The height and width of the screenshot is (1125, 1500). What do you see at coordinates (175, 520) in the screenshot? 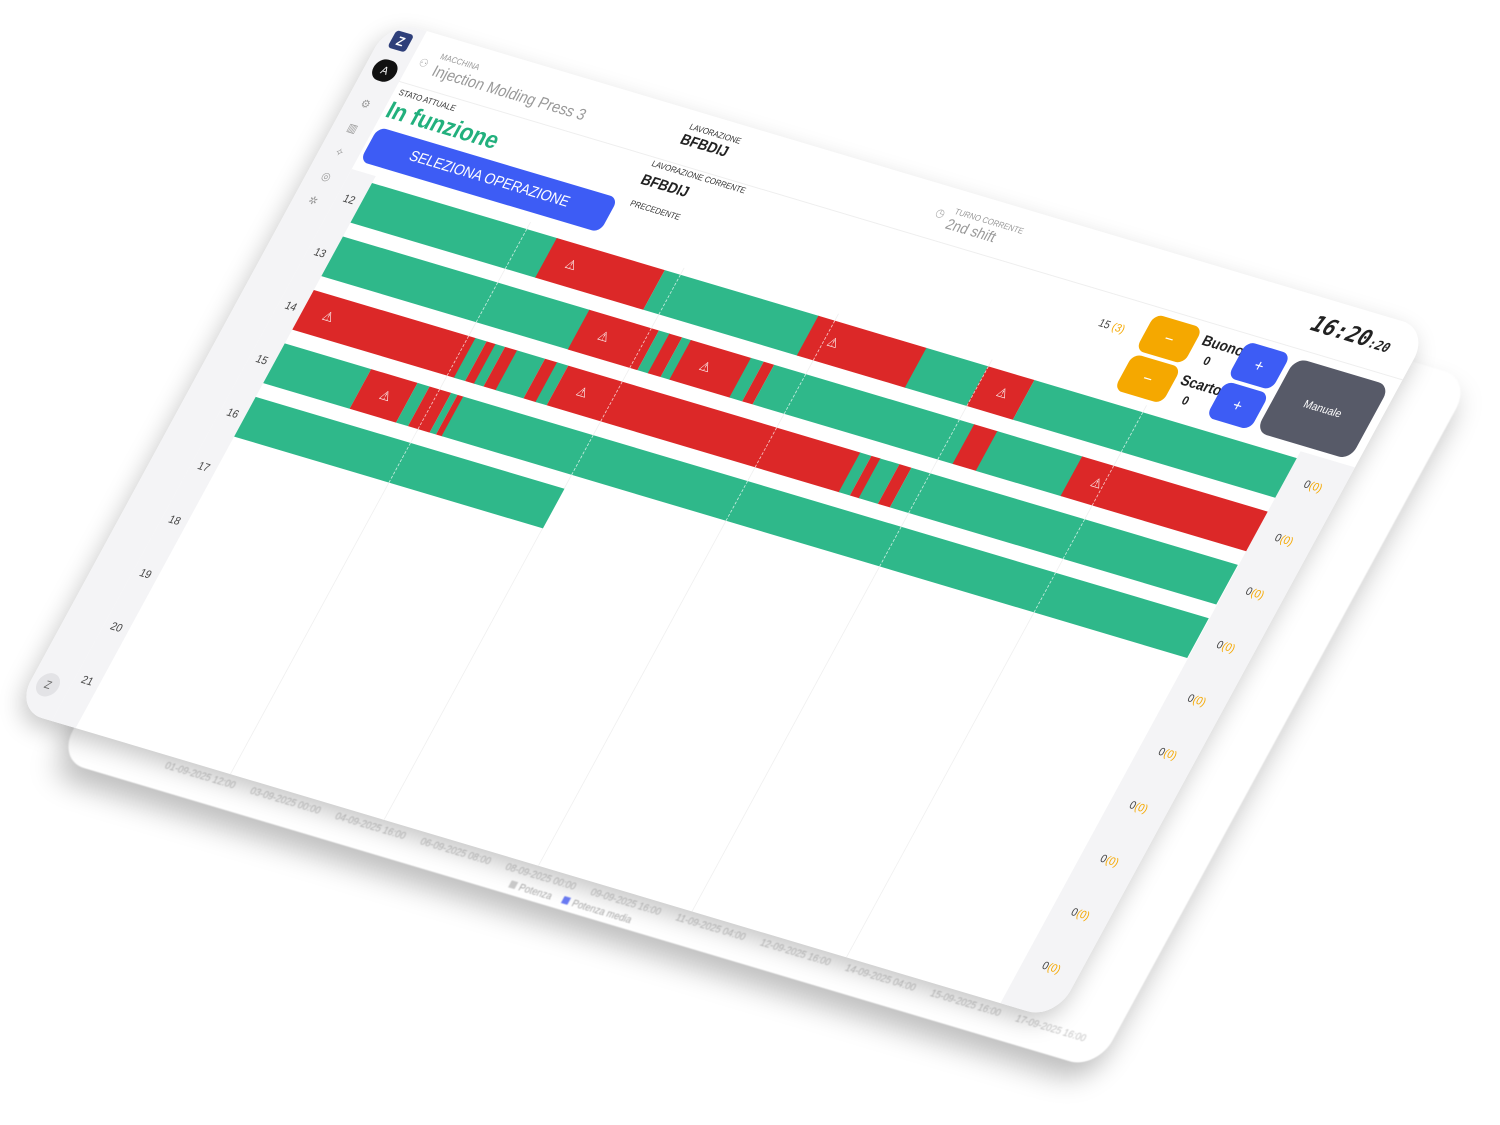
I see `hour-label: 18` at bounding box center [175, 520].